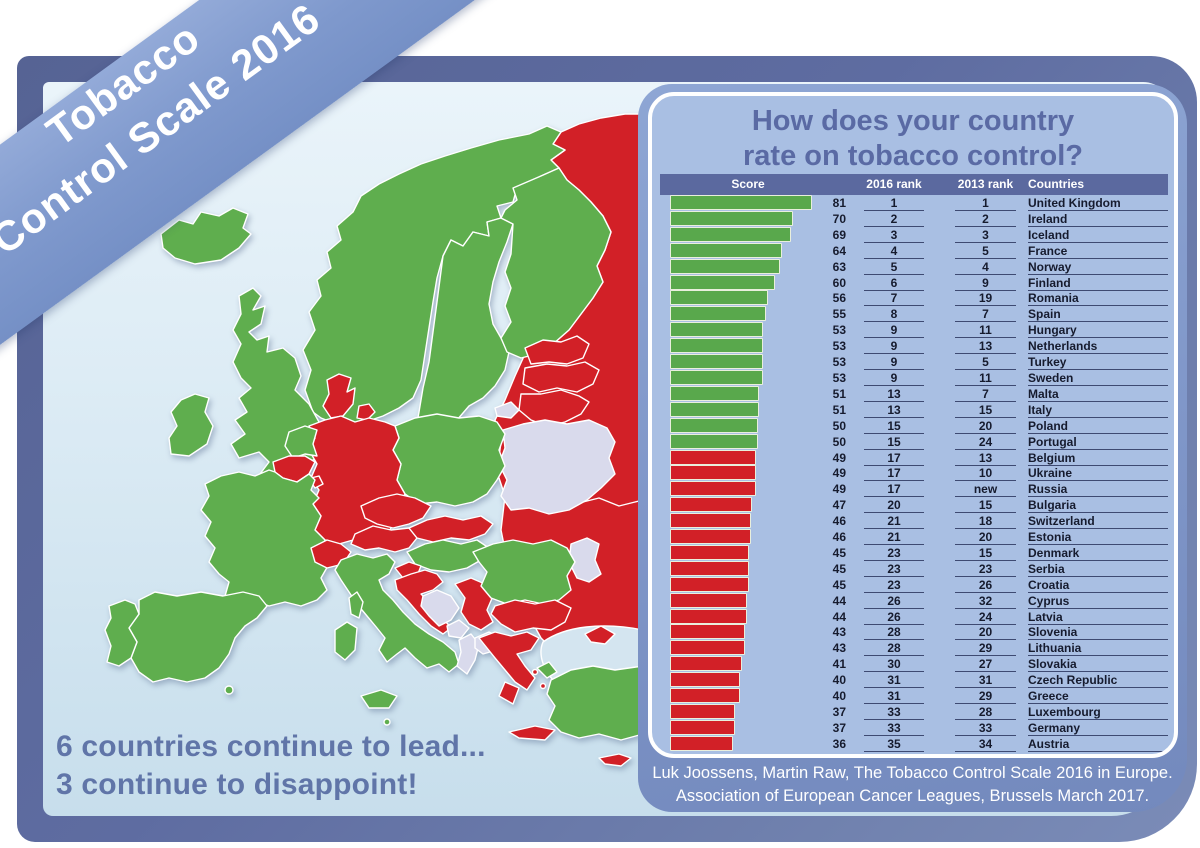 The width and height of the screenshot is (1200, 848). What do you see at coordinates (985, 298) in the screenshot?
I see `rank-2013-value: 19` at bounding box center [985, 298].